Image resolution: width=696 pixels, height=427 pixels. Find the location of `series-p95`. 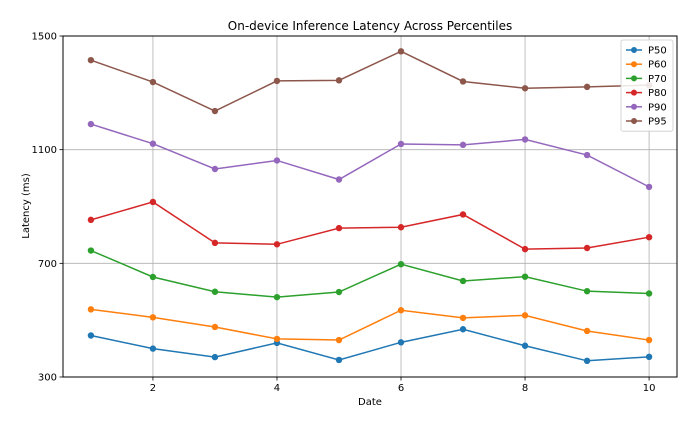

series-p95 is located at coordinates (370, 81).